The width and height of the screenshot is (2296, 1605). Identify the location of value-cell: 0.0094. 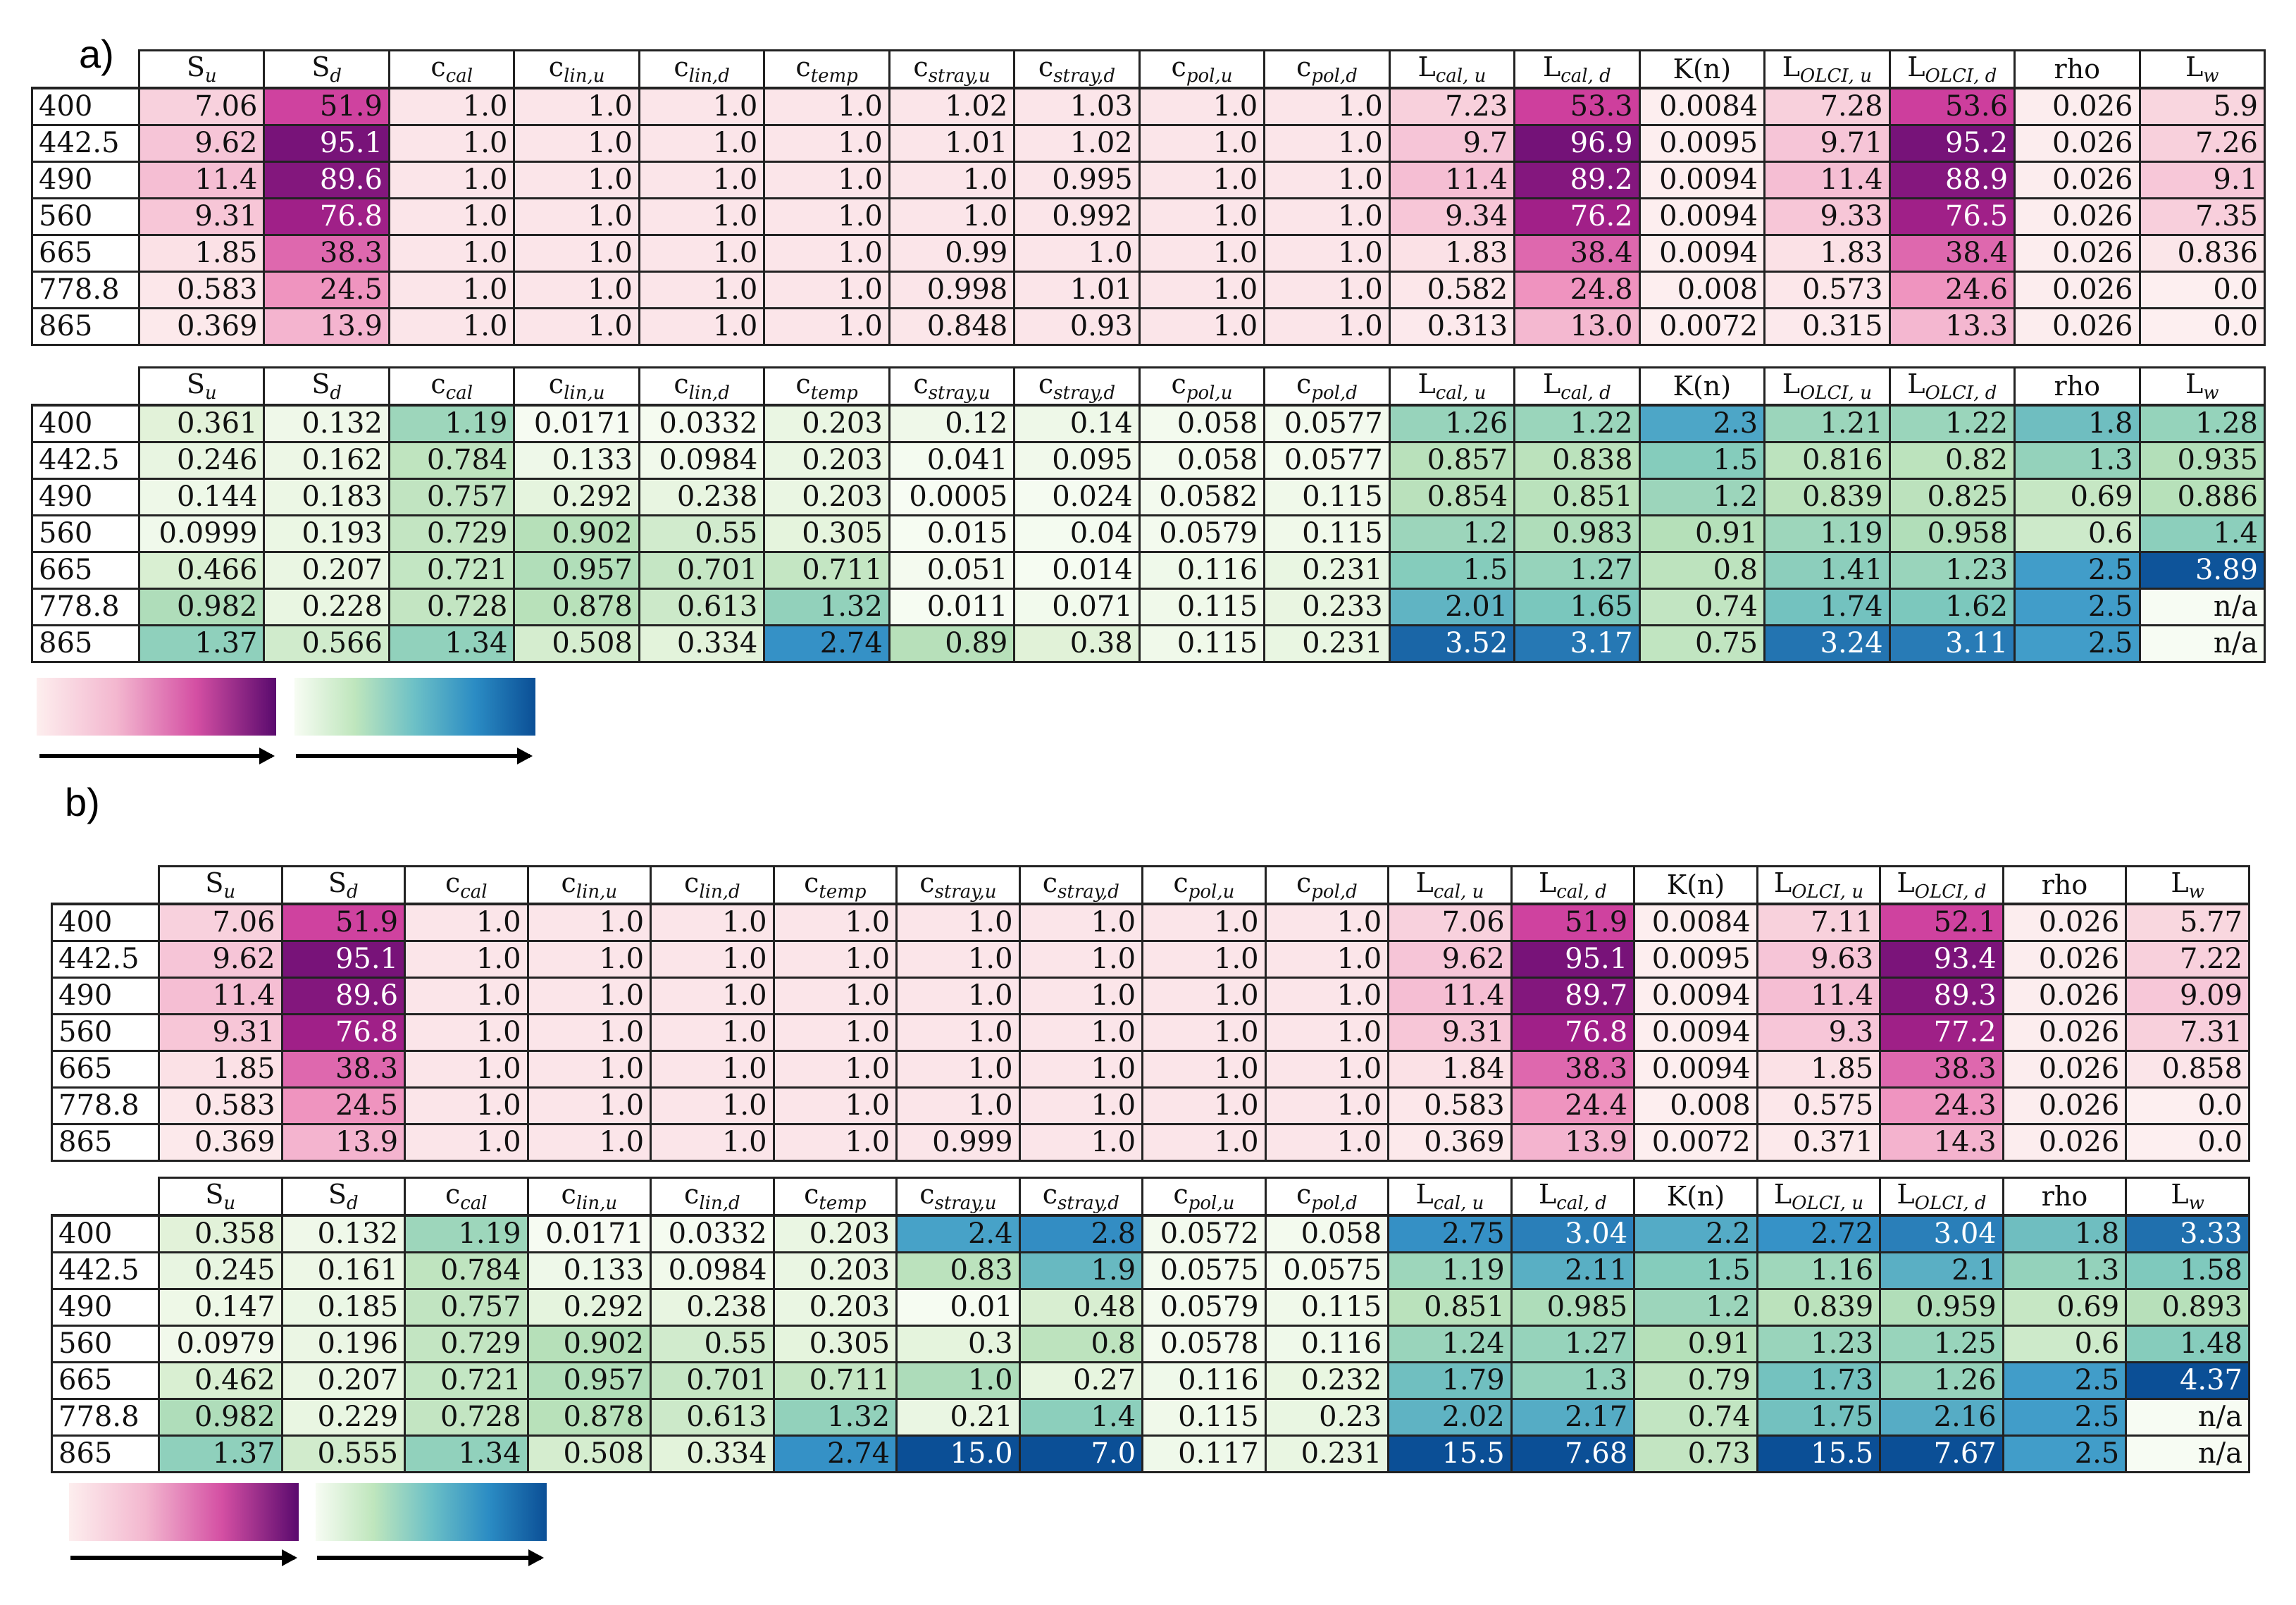
(1695, 1032).